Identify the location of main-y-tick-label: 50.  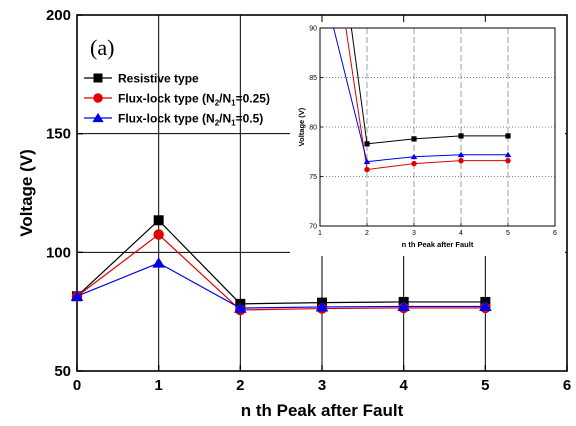
(62, 371).